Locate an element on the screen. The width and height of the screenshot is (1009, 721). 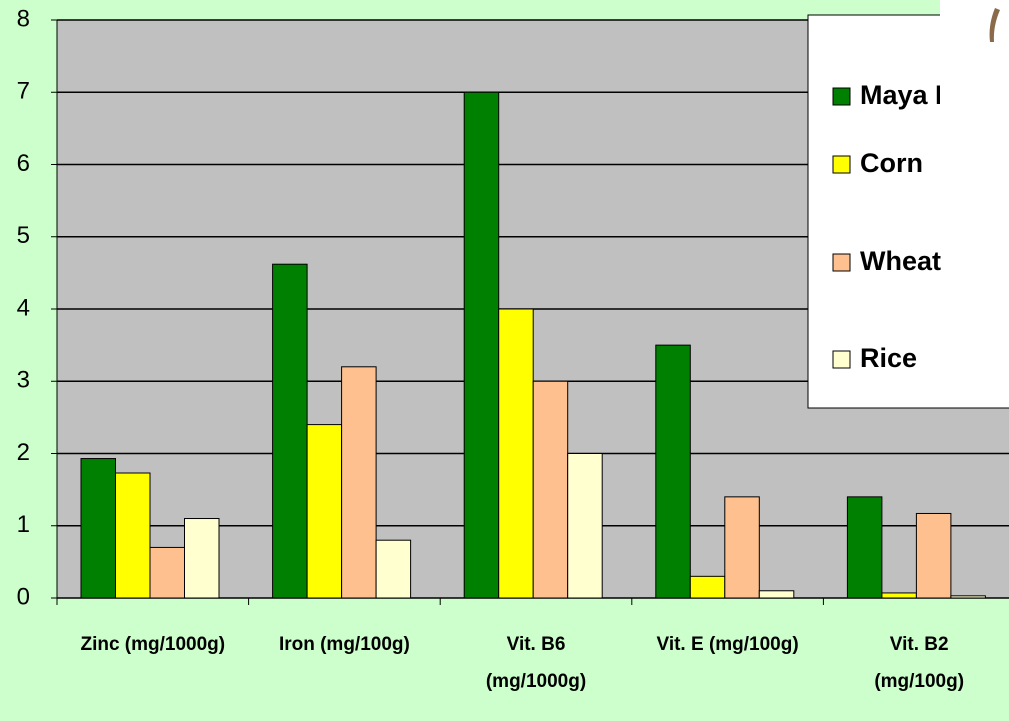
y-tick-label: 4 is located at coordinates (23, 307).